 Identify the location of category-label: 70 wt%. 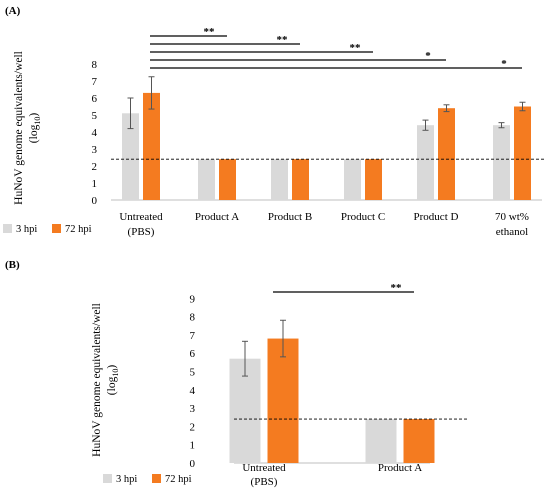
(512, 217).